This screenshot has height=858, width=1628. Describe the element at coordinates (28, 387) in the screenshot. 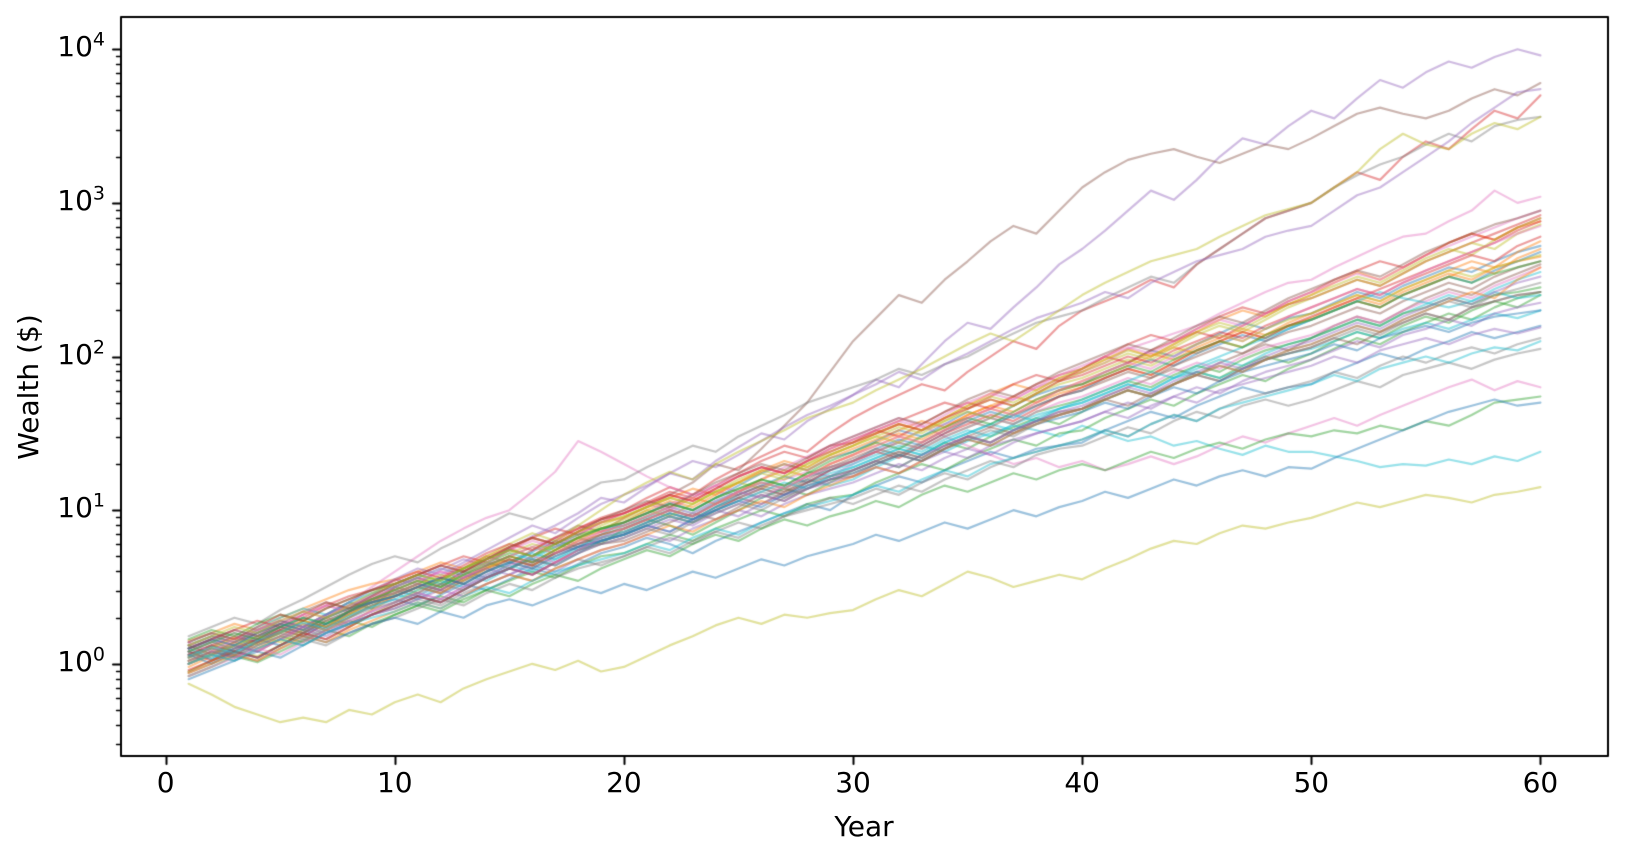

I see `y-axis-label: Wealth ($)` at that location.